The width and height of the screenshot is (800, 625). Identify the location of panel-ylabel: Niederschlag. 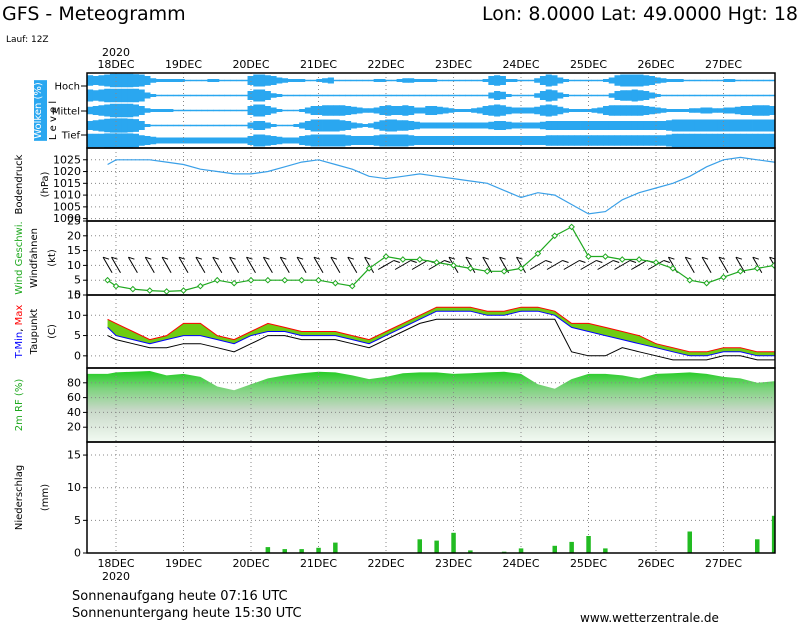
(19, 497).